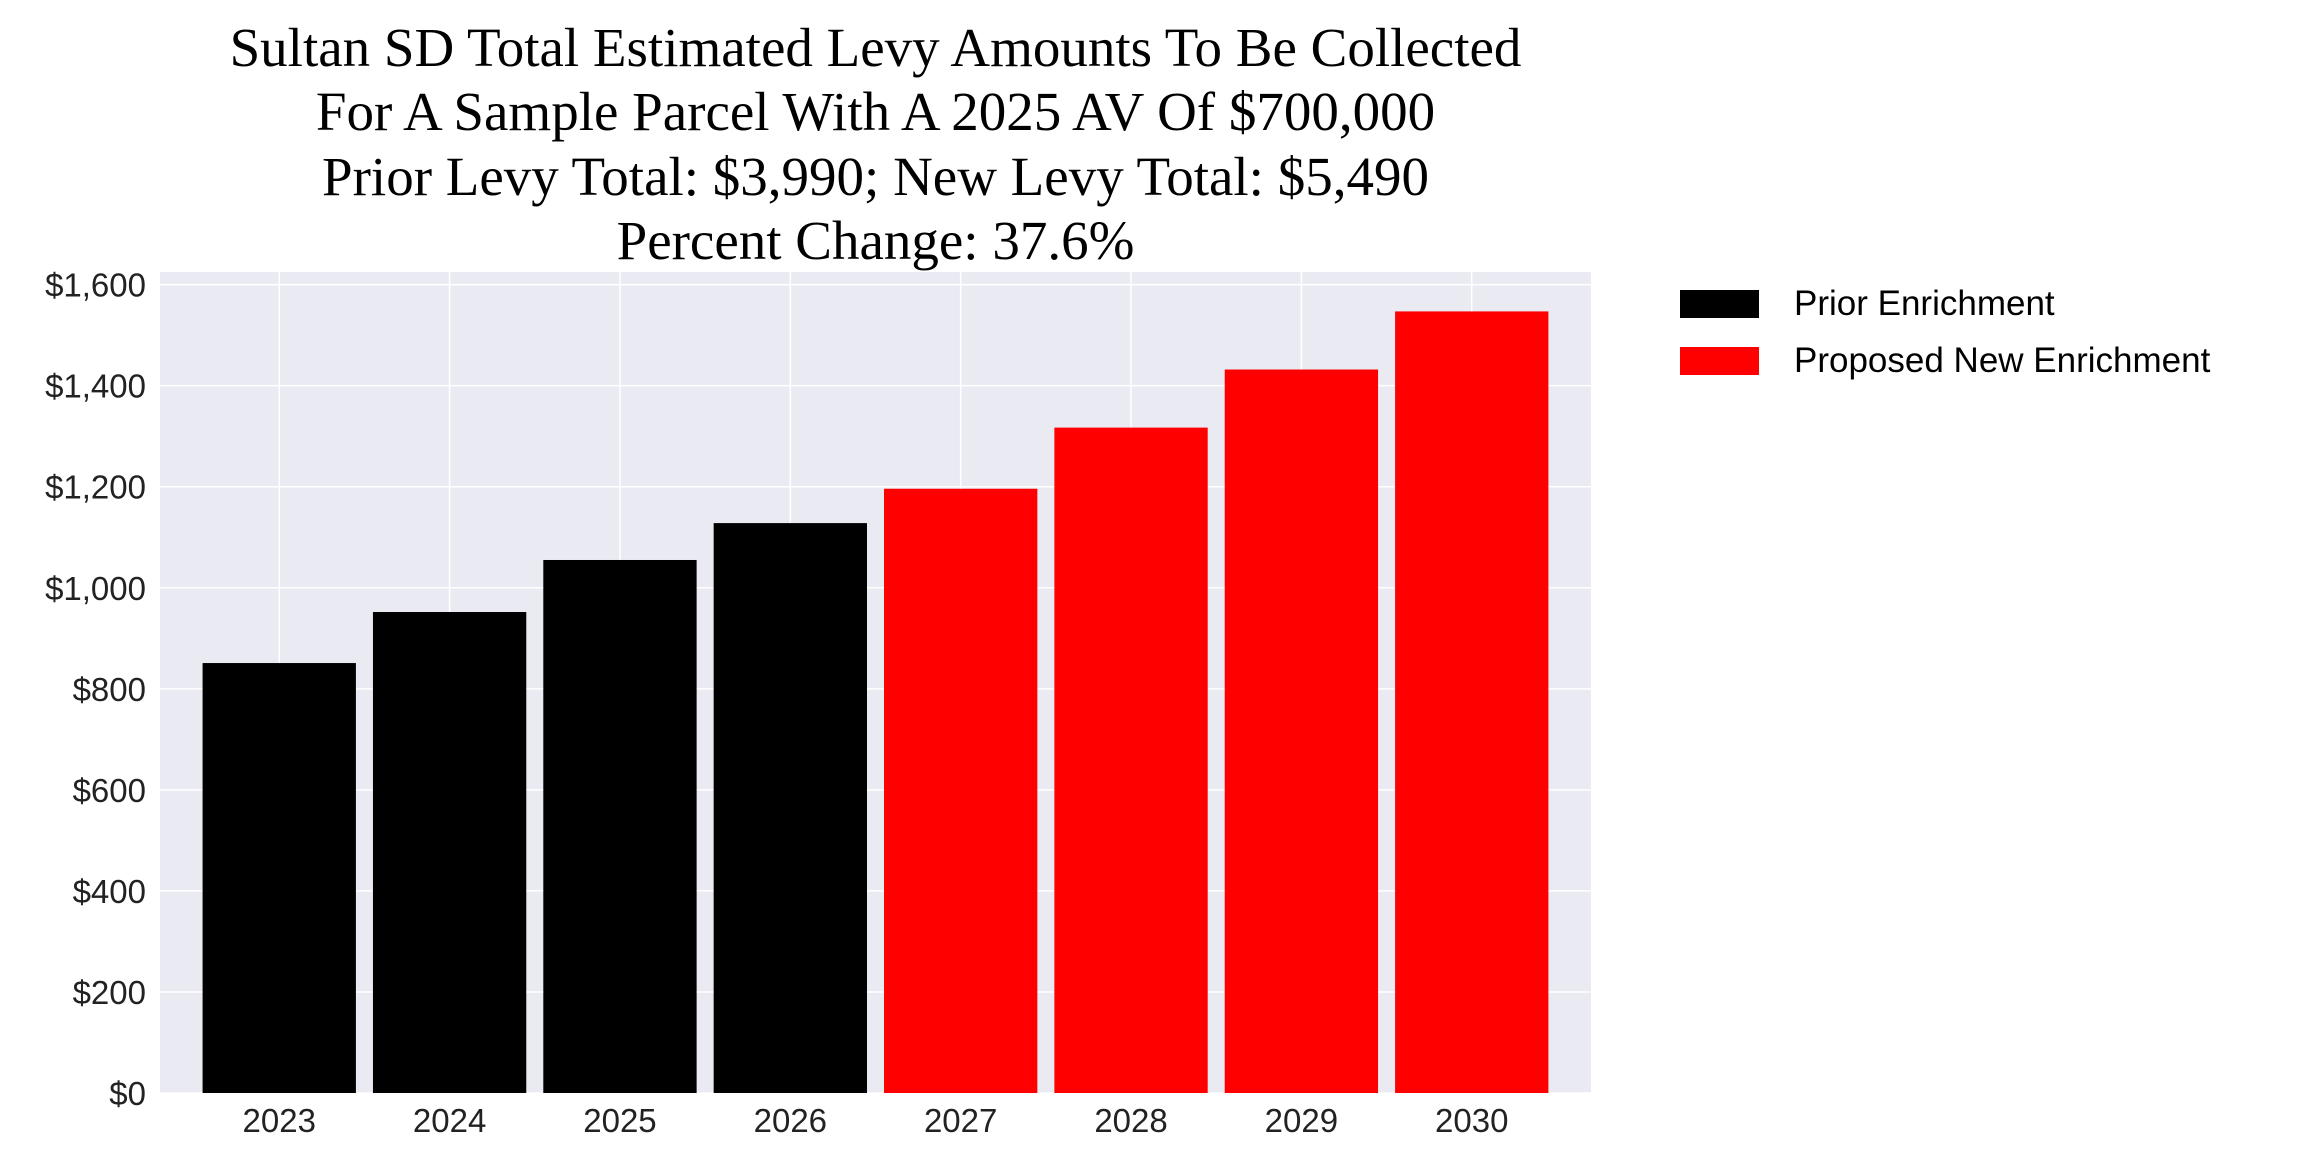 The width and height of the screenshot is (2304, 1152). What do you see at coordinates (619, 1120) in the screenshot?
I see `x-tick-label: 2025` at bounding box center [619, 1120].